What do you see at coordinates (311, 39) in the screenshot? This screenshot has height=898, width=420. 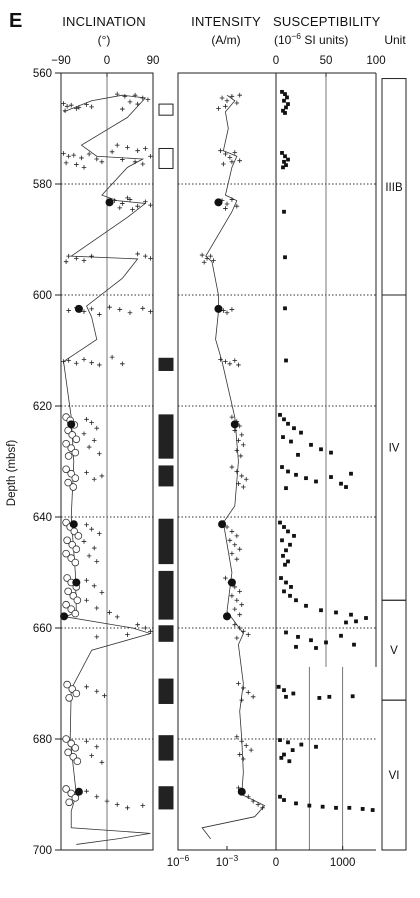 I see `susceptibility-unit: (10−6 SI units)` at bounding box center [311, 39].